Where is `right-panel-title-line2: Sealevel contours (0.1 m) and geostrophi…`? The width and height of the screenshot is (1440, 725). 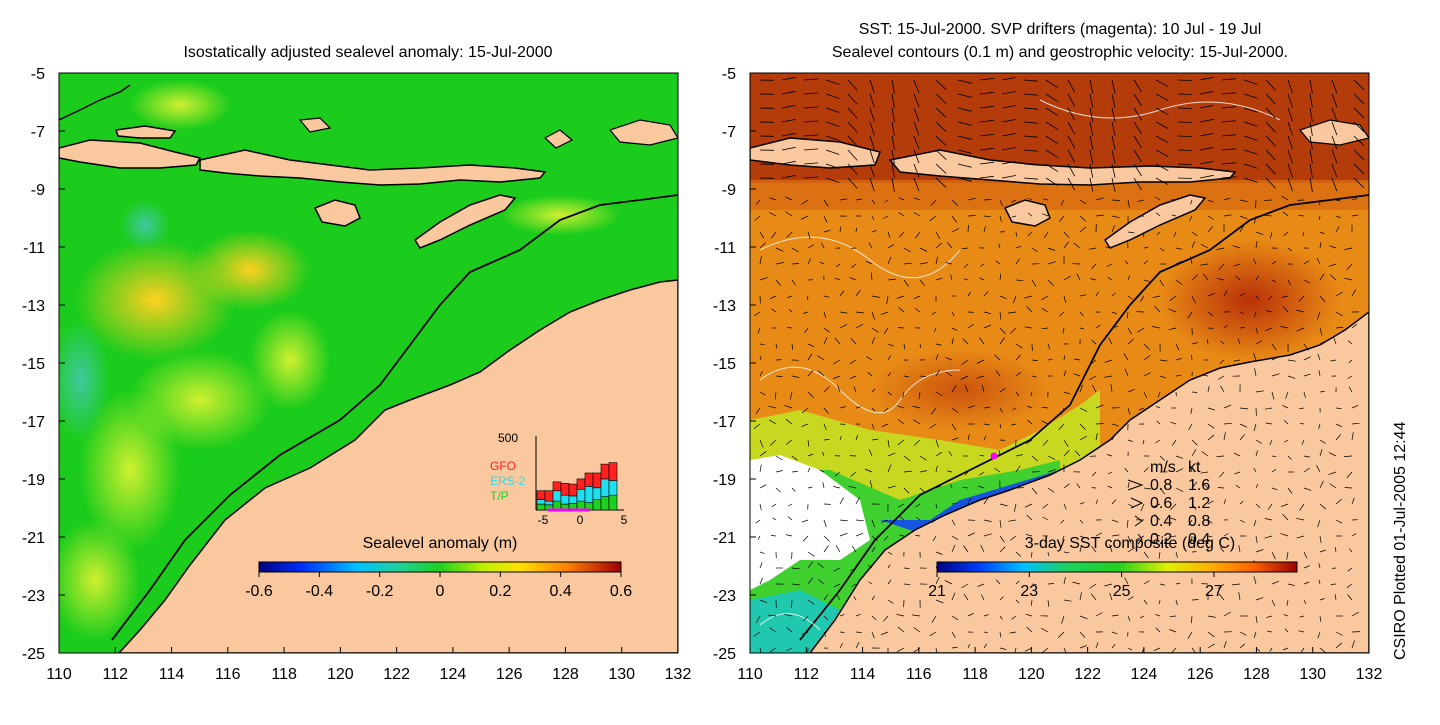 right-panel-title-line2: Sealevel contours (0.1 m) and geostrophi… is located at coordinates (1060, 52).